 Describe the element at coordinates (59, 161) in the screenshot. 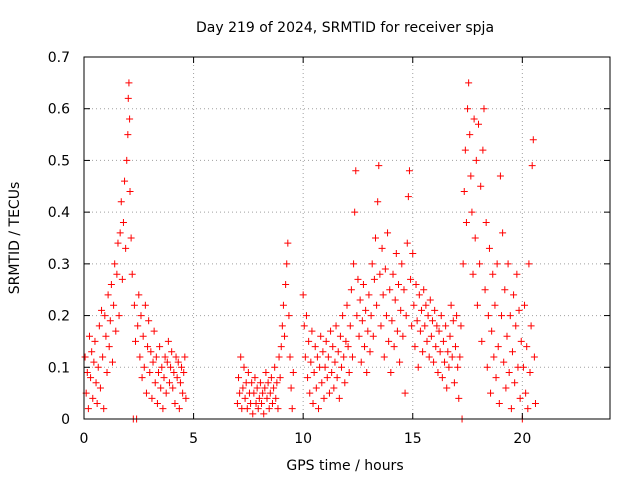

I see `y-tick-label: 0.5` at that location.